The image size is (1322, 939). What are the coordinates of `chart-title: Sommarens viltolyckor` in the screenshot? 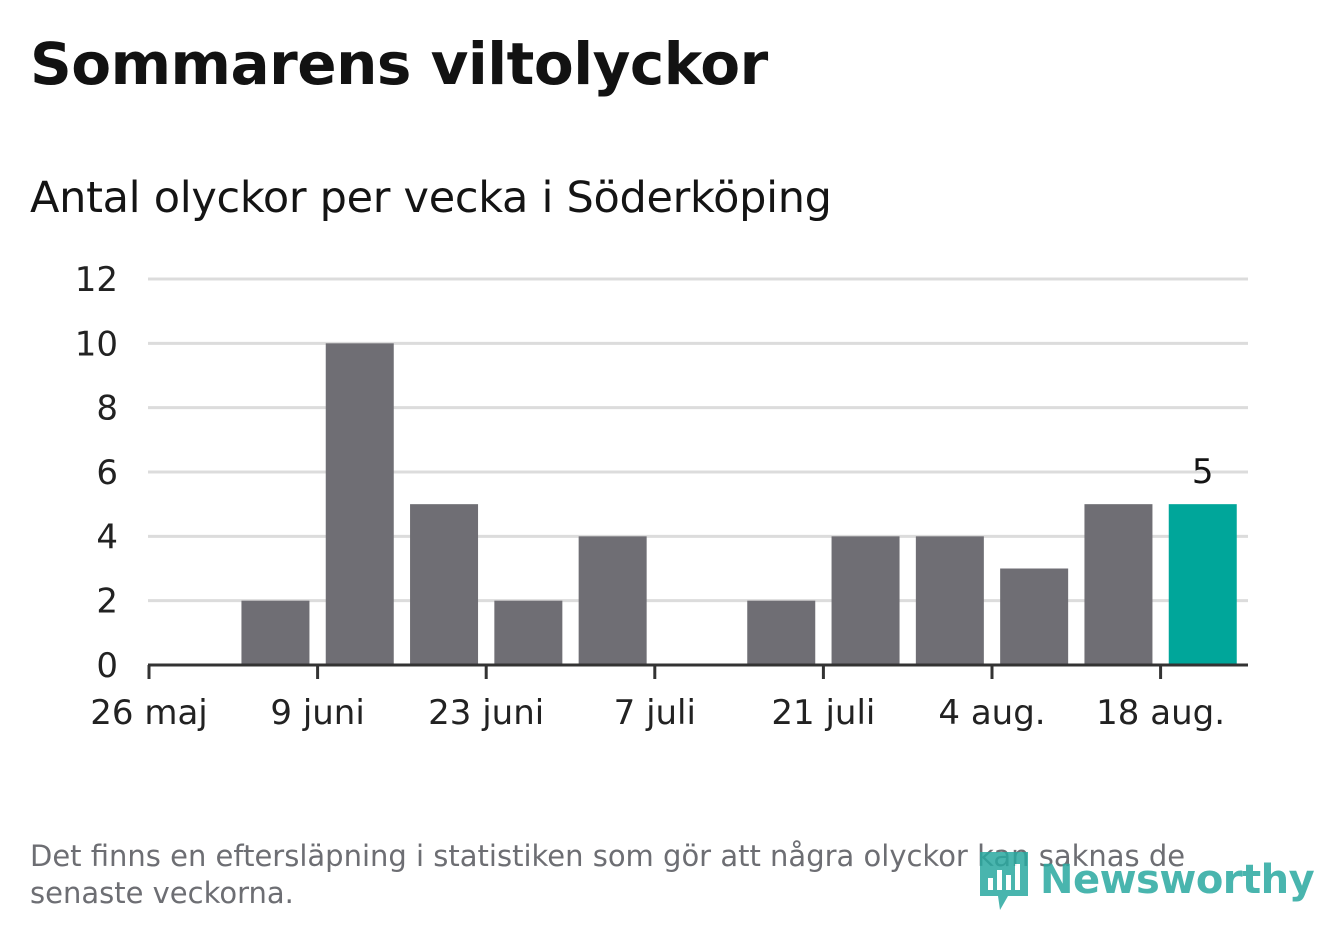 It's located at (399, 64).